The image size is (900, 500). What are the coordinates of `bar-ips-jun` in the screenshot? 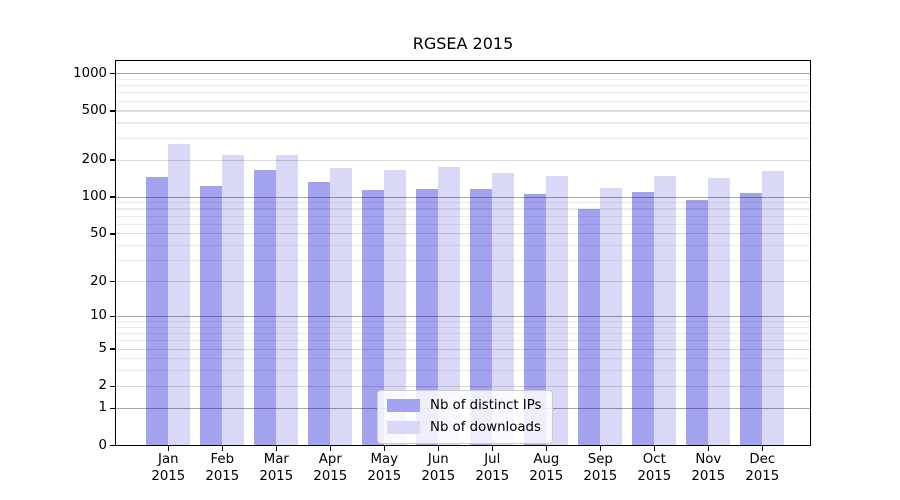 It's located at (427, 317).